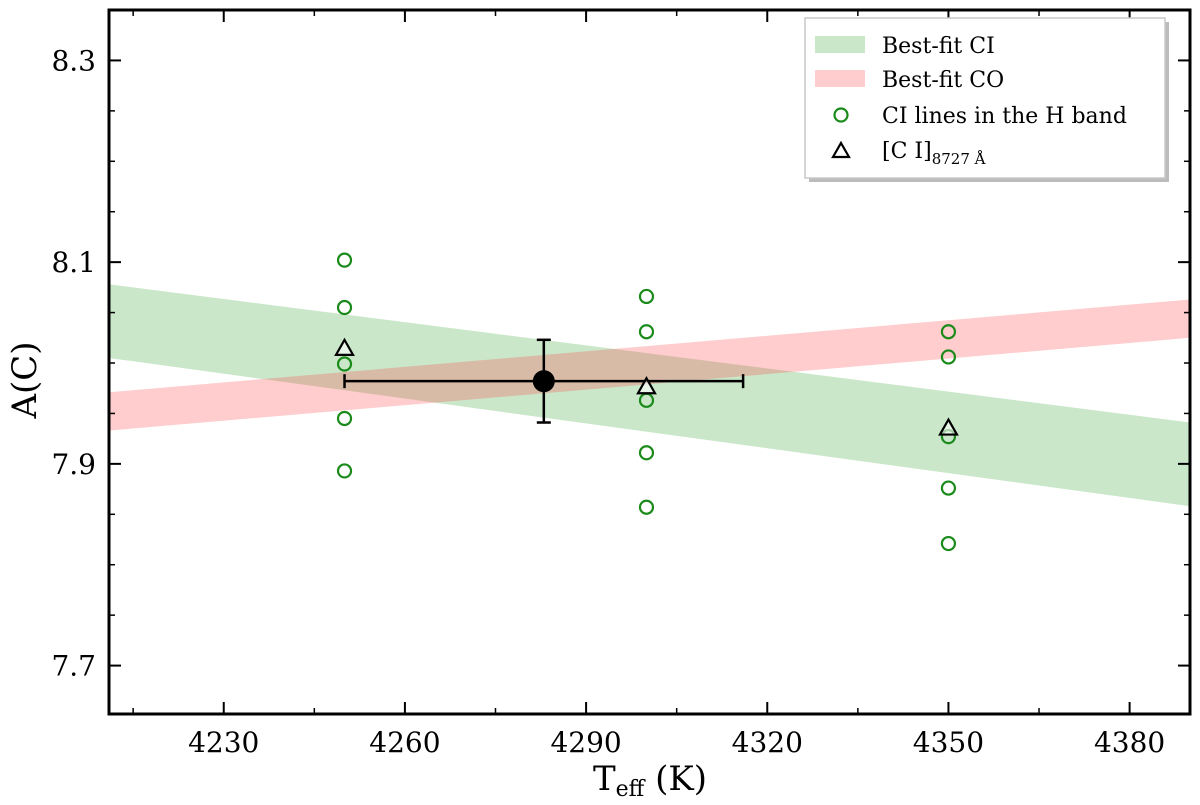 The width and height of the screenshot is (1200, 805). What do you see at coordinates (938, 46) in the screenshot?
I see `legend-label-ci: Best-fit CI` at bounding box center [938, 46].